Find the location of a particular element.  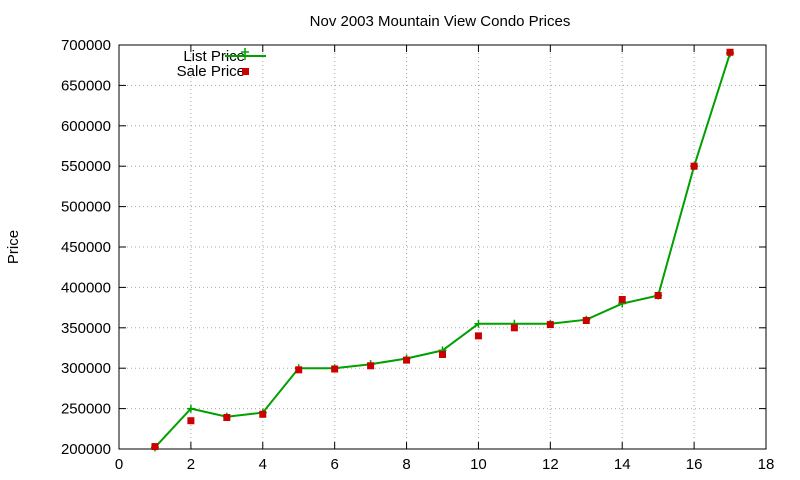

y-tick-label: 550000 is located at coordinates (86, 166).